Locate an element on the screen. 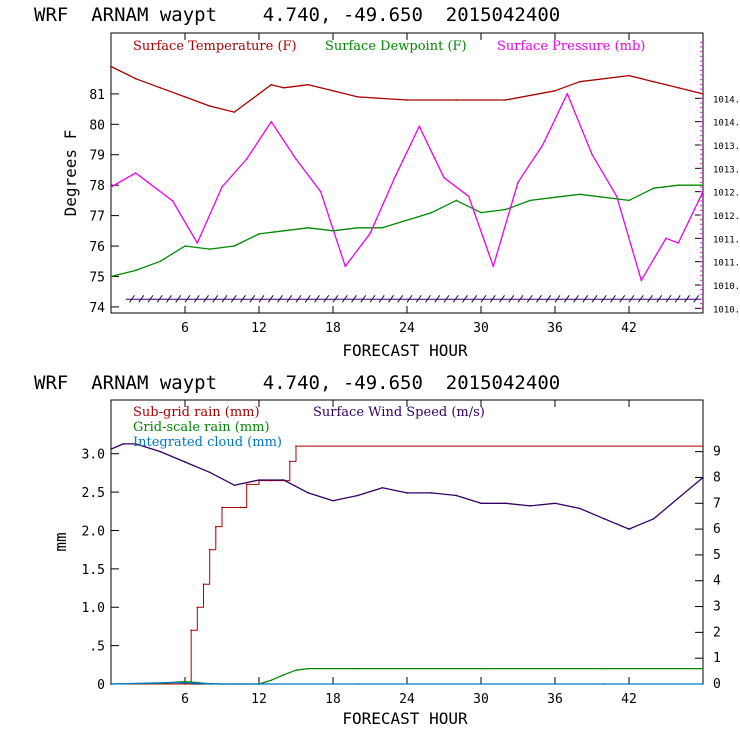 This screenshot has height=740, width=740. legend-surface-dewpoint: Surface Dewpoint (F) is located at coordinates (396, 46).